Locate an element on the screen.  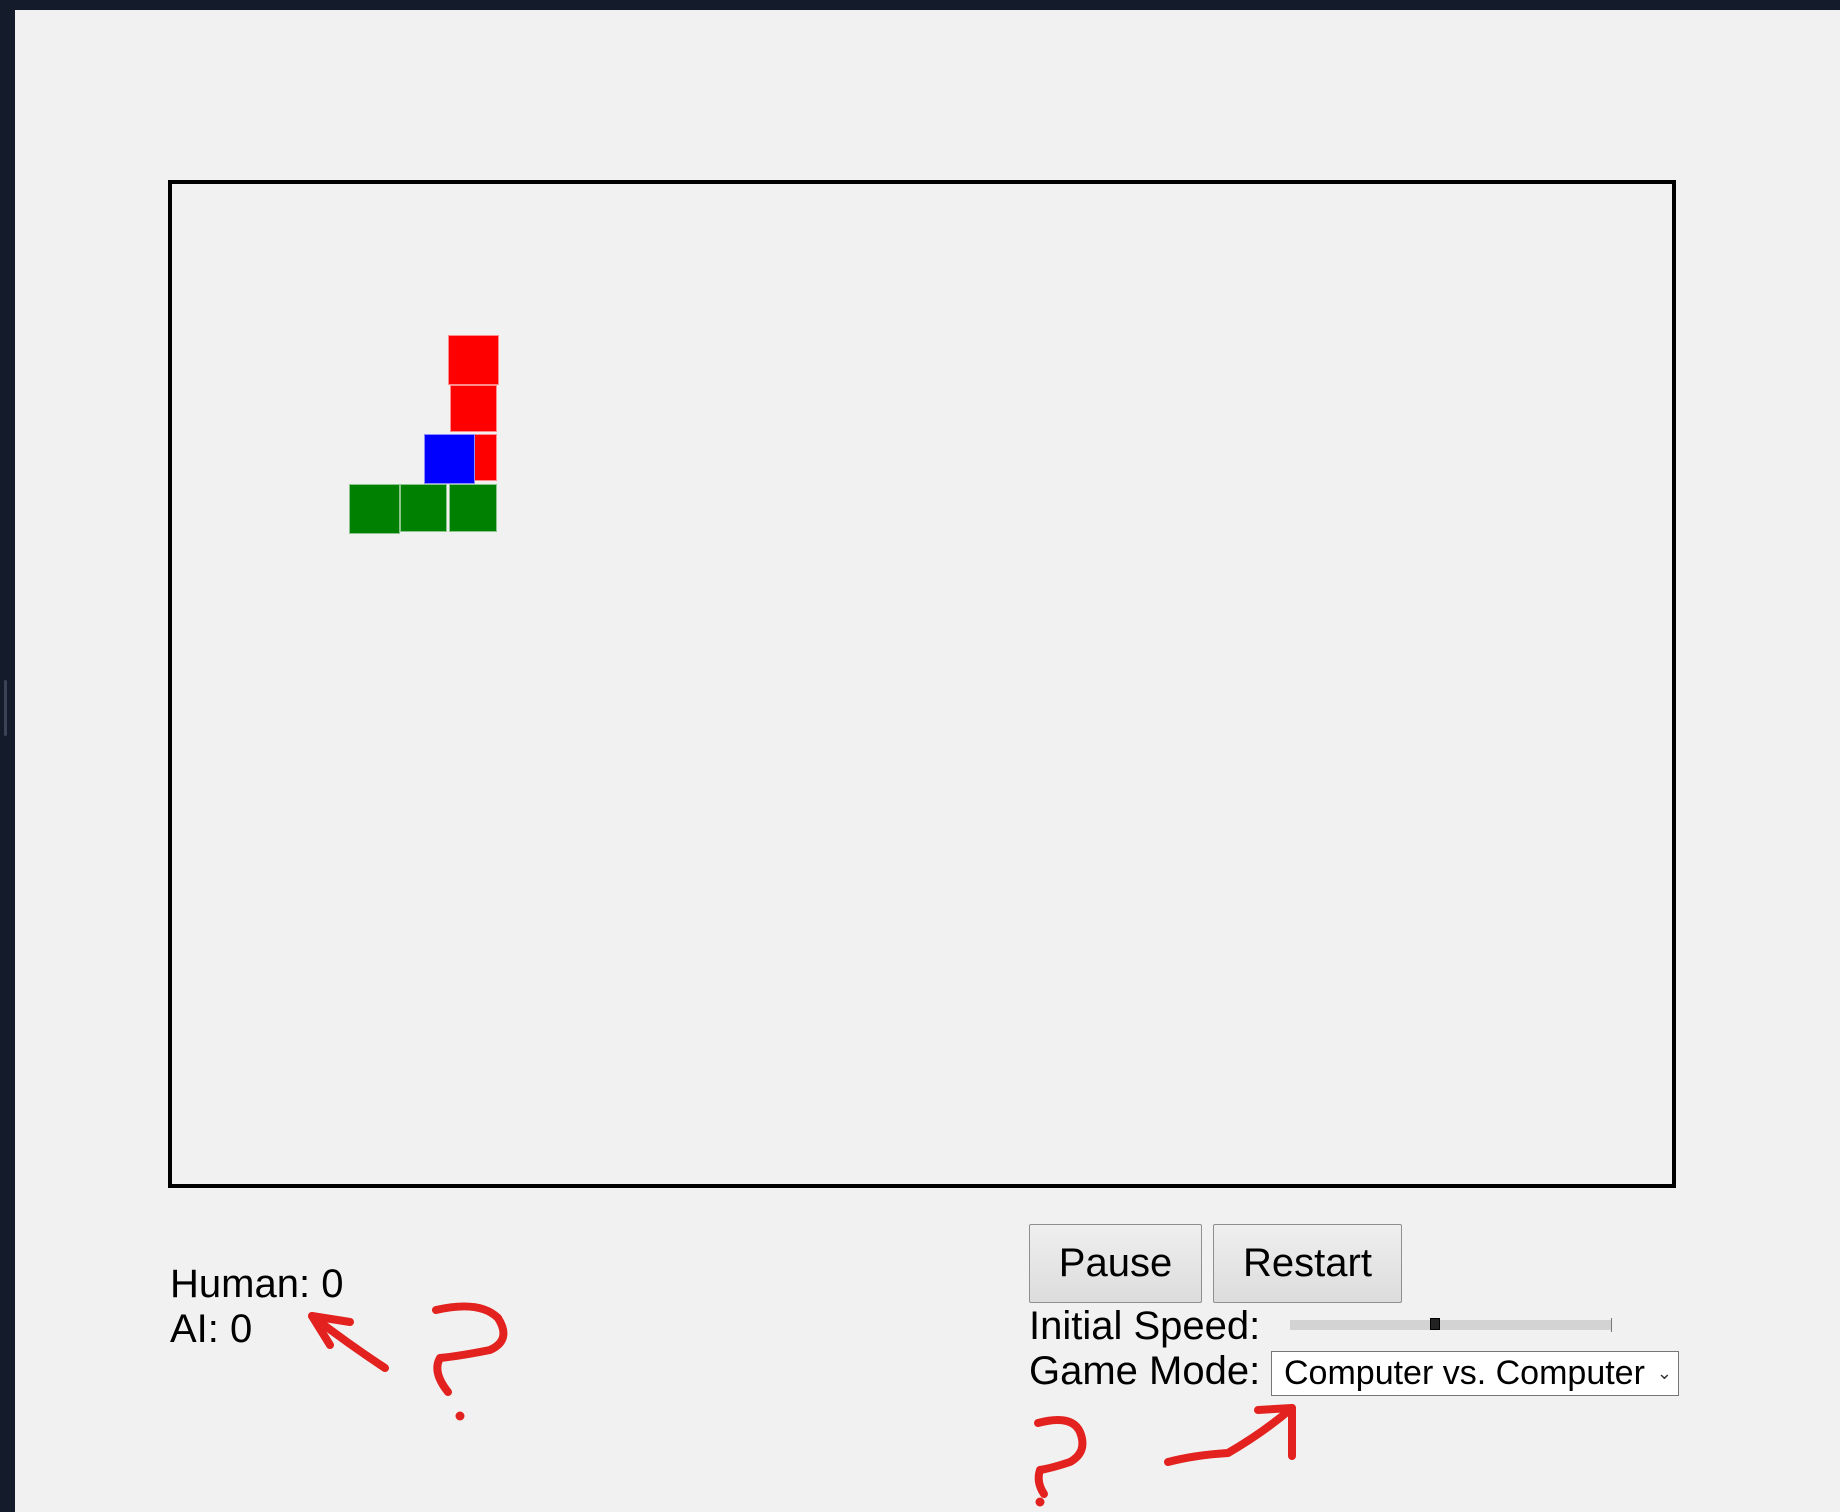
blue-snake-head is located at coordinates (449, 459).